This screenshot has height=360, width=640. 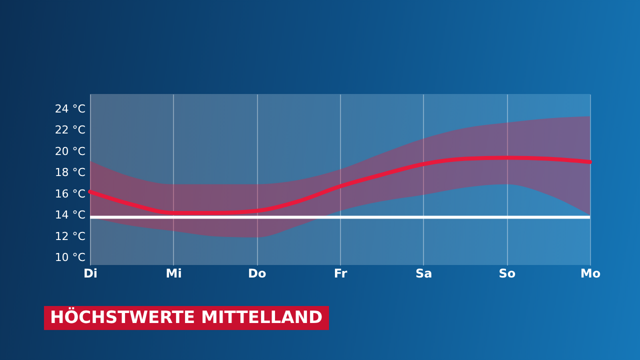 I want to click on y-tick-label: 24 °C, so click(x=70, y=109).